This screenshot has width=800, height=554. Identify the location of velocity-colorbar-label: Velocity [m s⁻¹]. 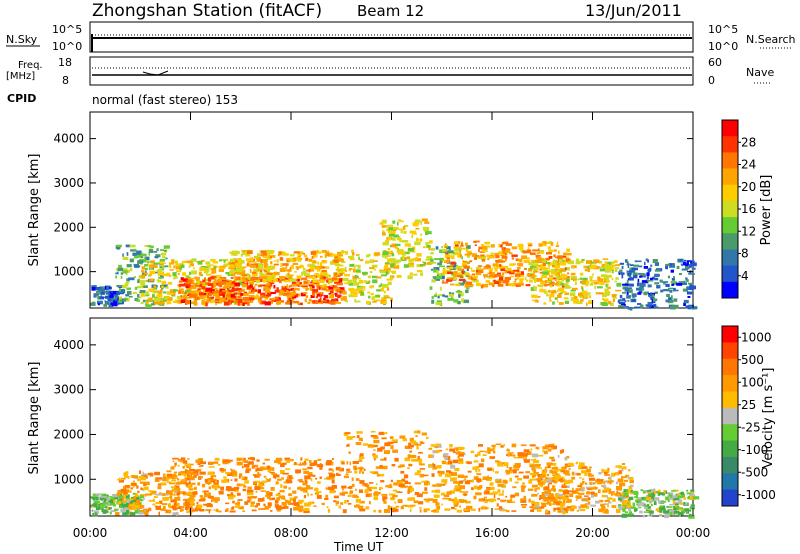
(768, 418).